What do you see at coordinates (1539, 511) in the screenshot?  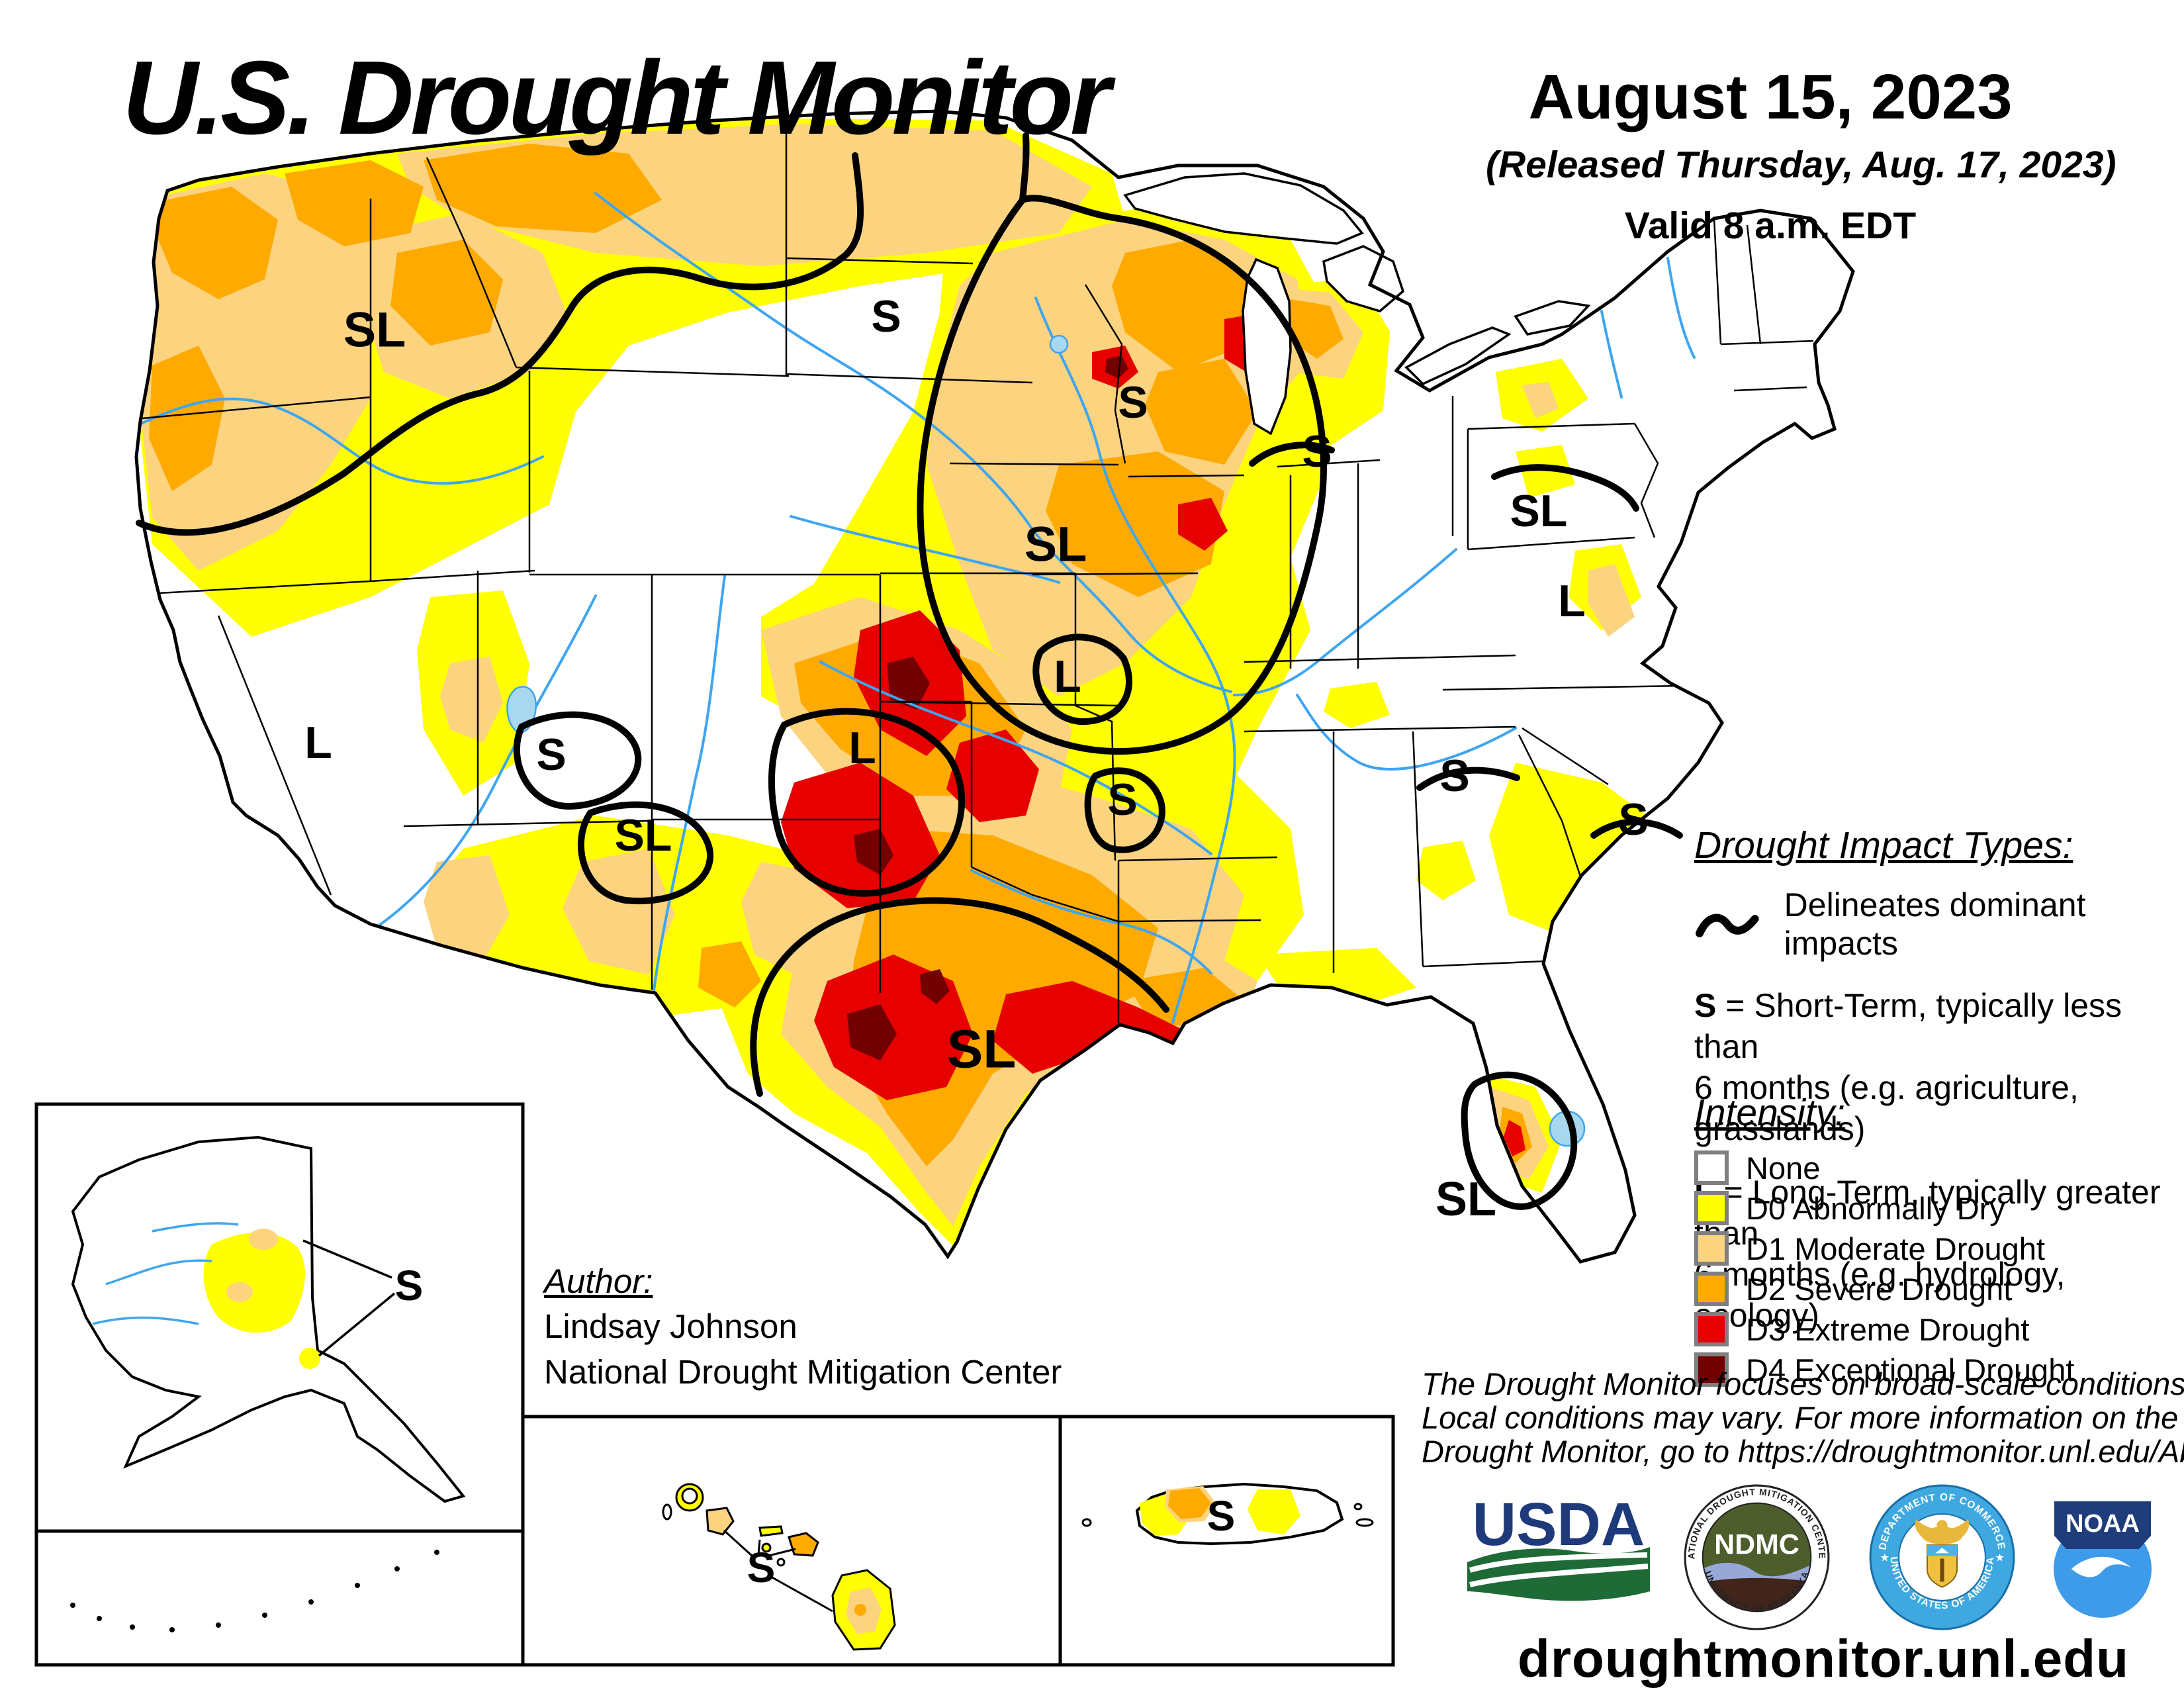 I see `impact-label-sl-5: SL` at bounding box center [1539, 511].